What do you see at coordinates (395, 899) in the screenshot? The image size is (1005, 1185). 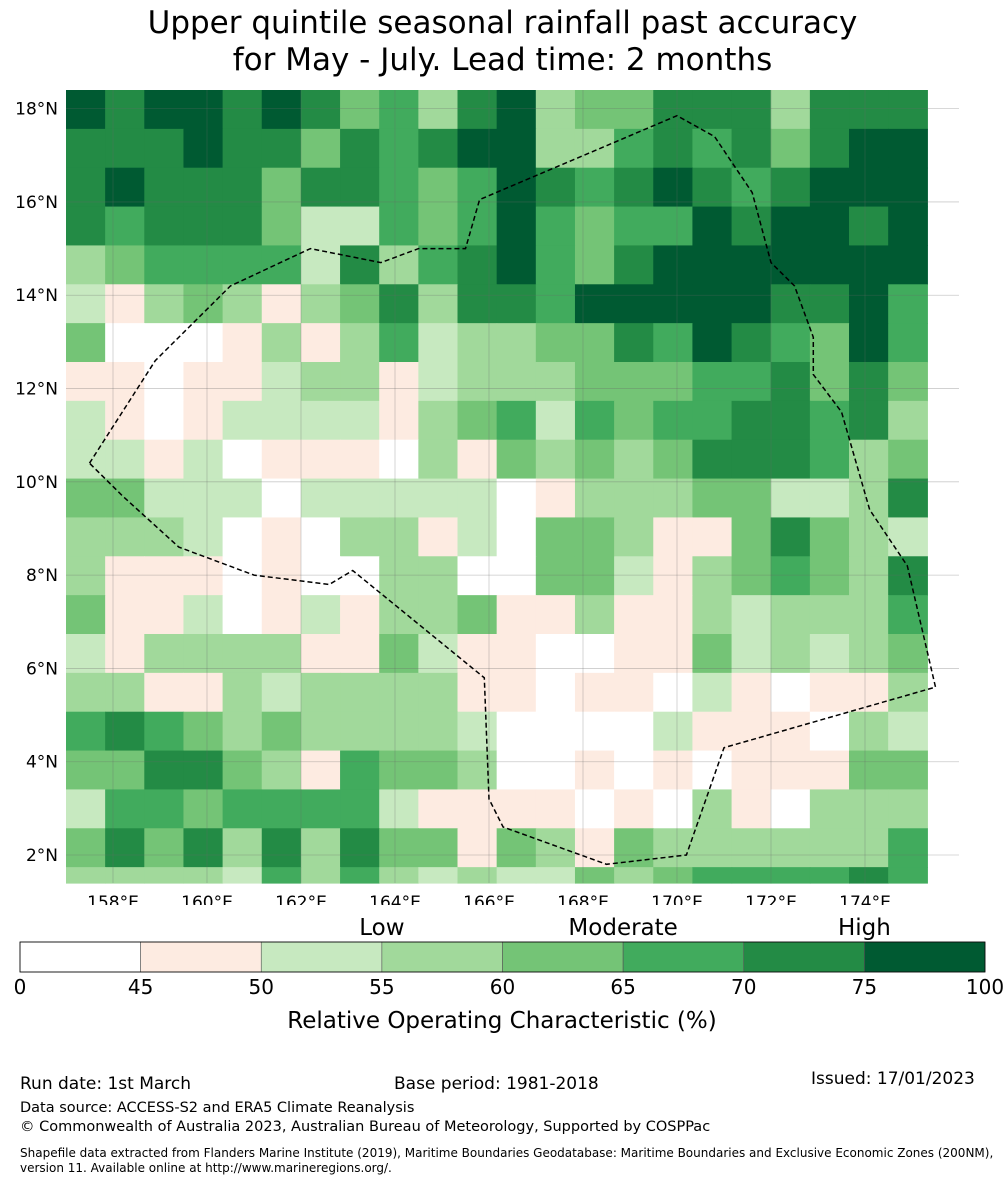 I see `longitude-tick-label: 164°E` at bounding box center [395, 899].